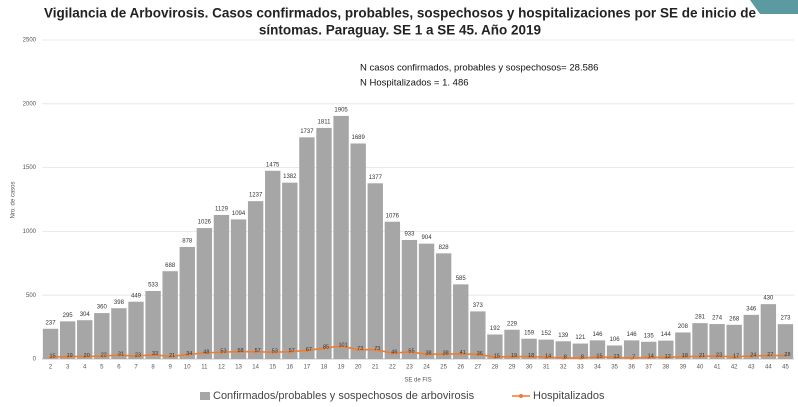 The width and height of the screenshot is (798, 407). Describe the element at coordinates (87, 356) in the screenshot. I see `line-value-label: 20` at that location.